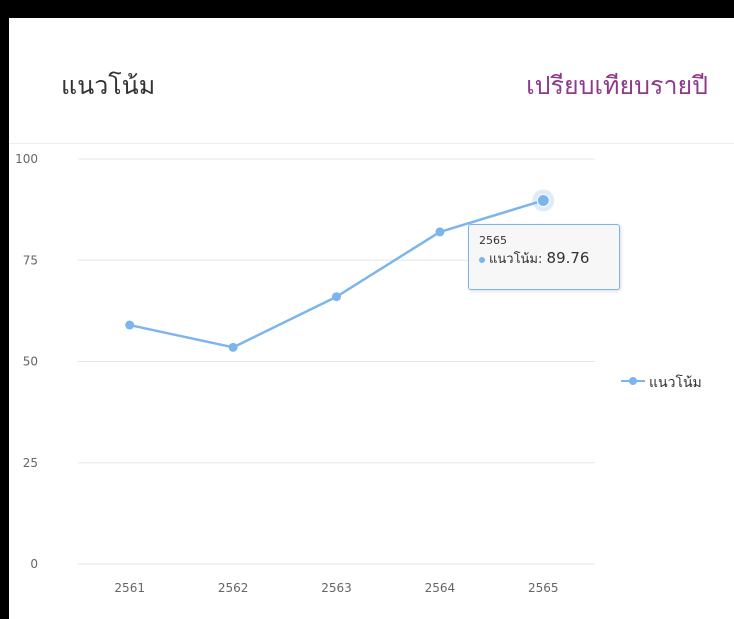  Describe the element at coordinates (34, 564) in the screenshot. I see `y-tick-label: 0` at that location.